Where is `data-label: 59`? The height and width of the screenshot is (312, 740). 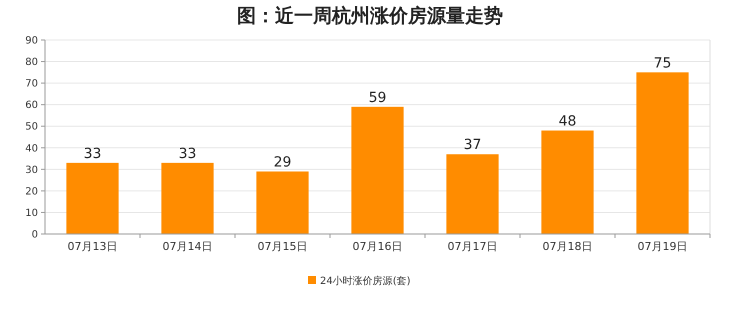
data-label: 59 is located at coordinates (377, 98).